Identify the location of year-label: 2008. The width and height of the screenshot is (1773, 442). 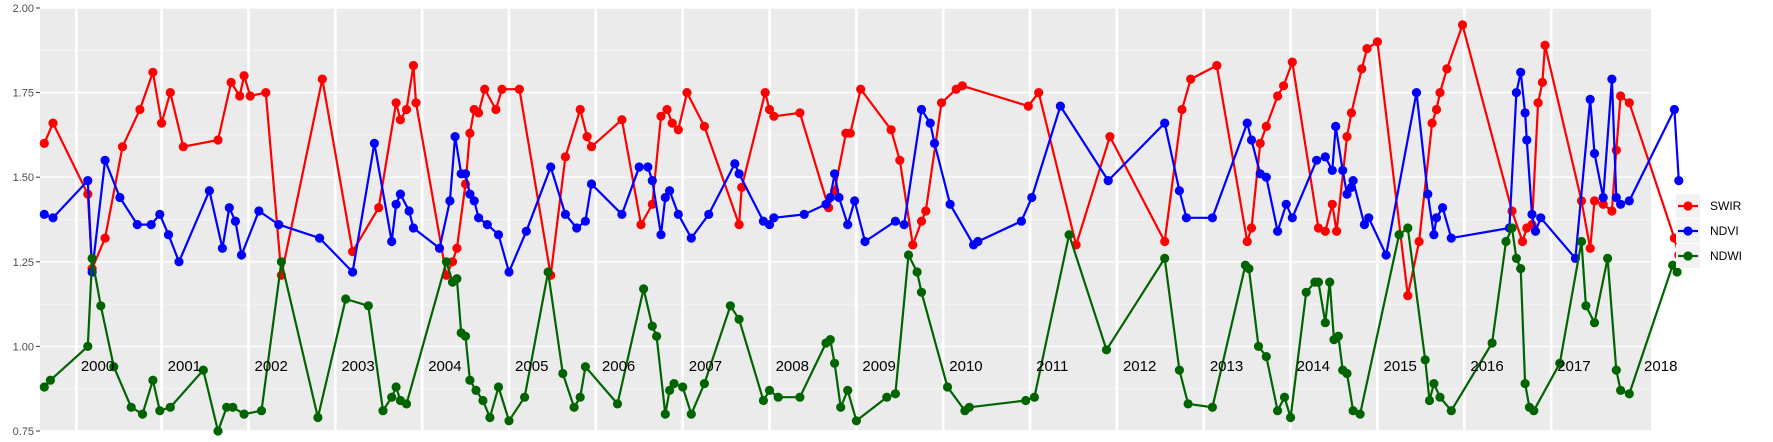
(792, 366).